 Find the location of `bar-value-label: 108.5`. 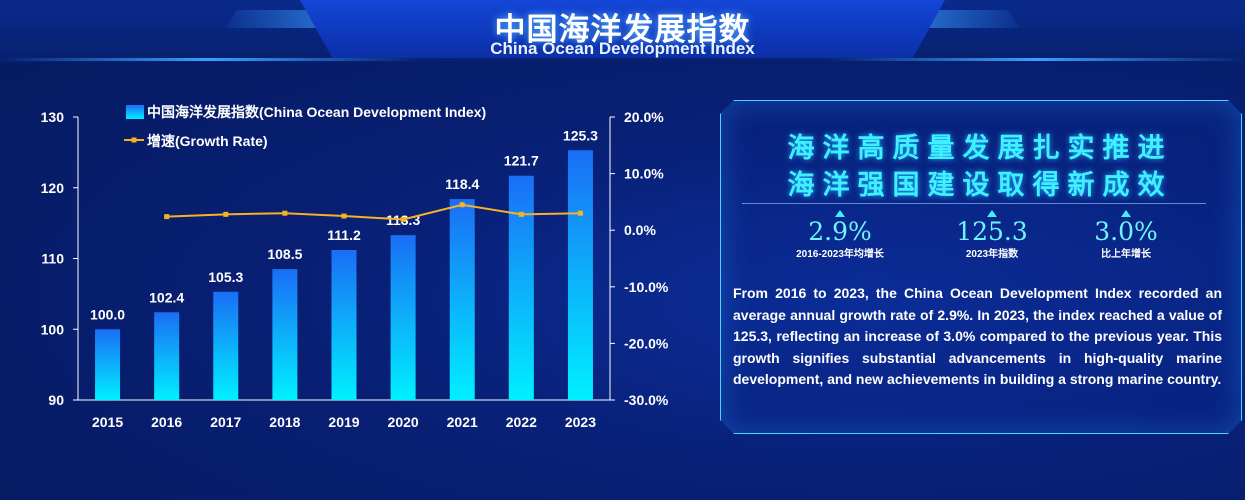

bar-value-label: 108.5 is located at coordinates (284, 254).